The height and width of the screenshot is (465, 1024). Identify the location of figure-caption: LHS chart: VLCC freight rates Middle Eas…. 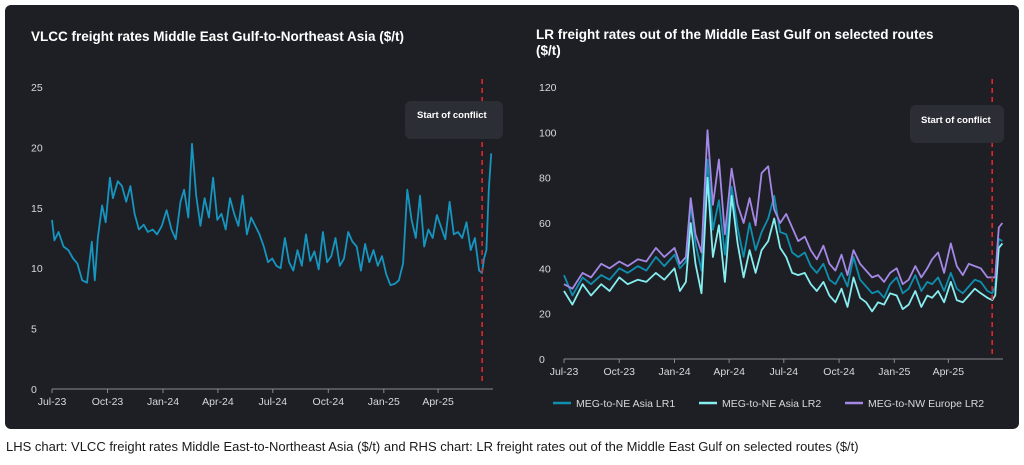
(432, 446).